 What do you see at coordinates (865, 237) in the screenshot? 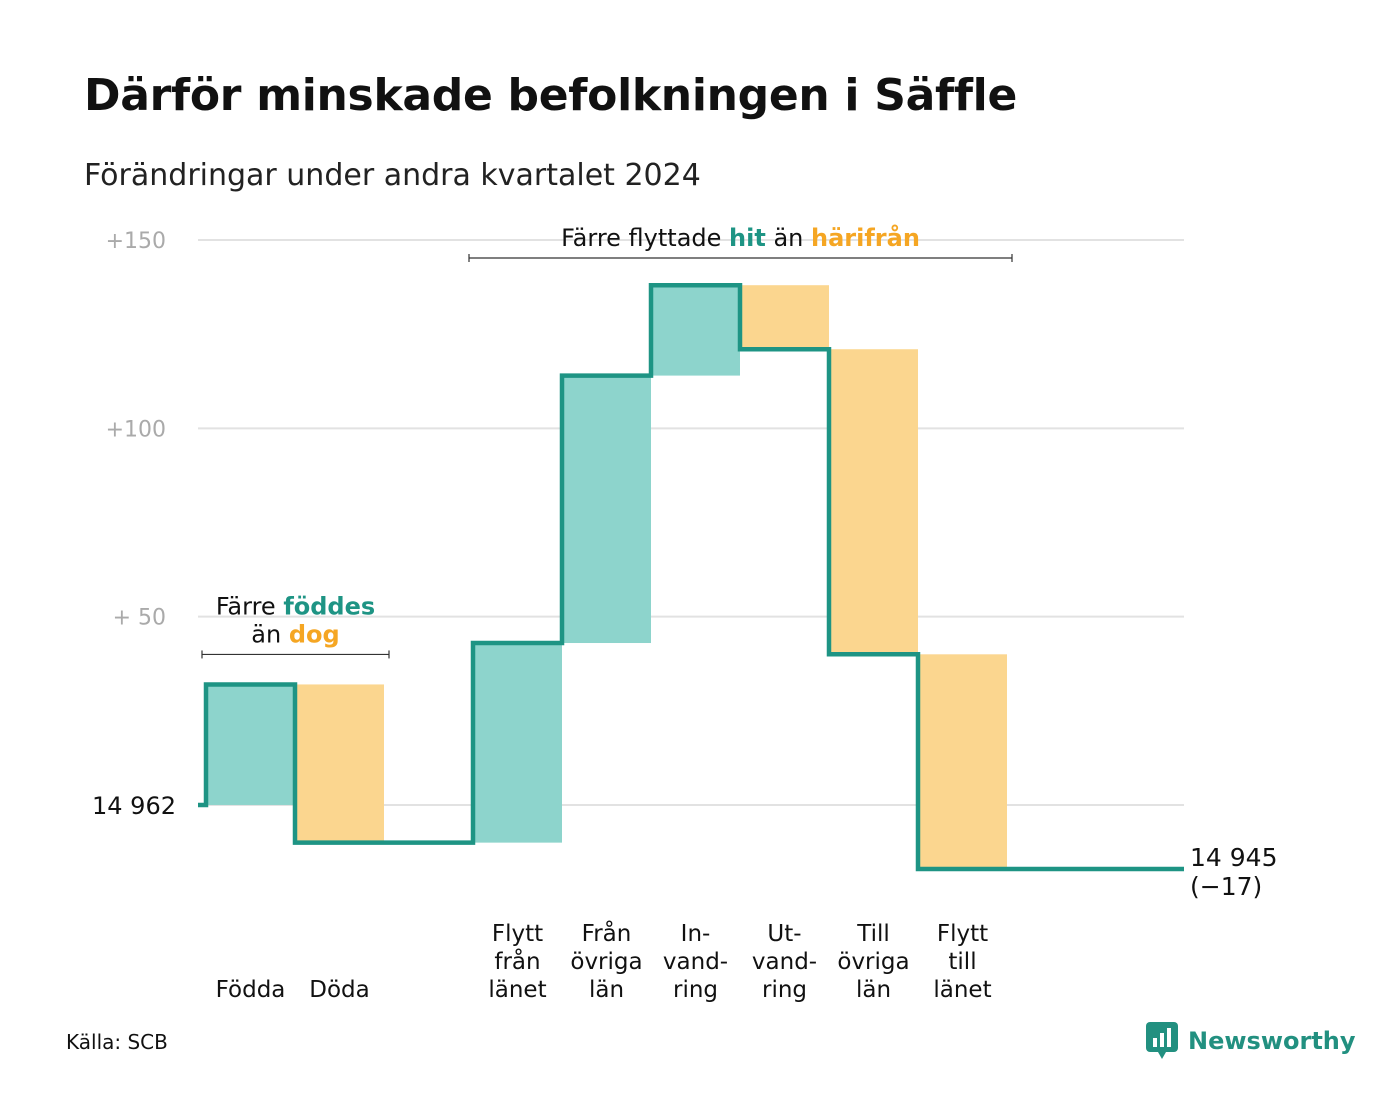
I see `annotation-segment: härifrån` at bounding box center [865, 237].